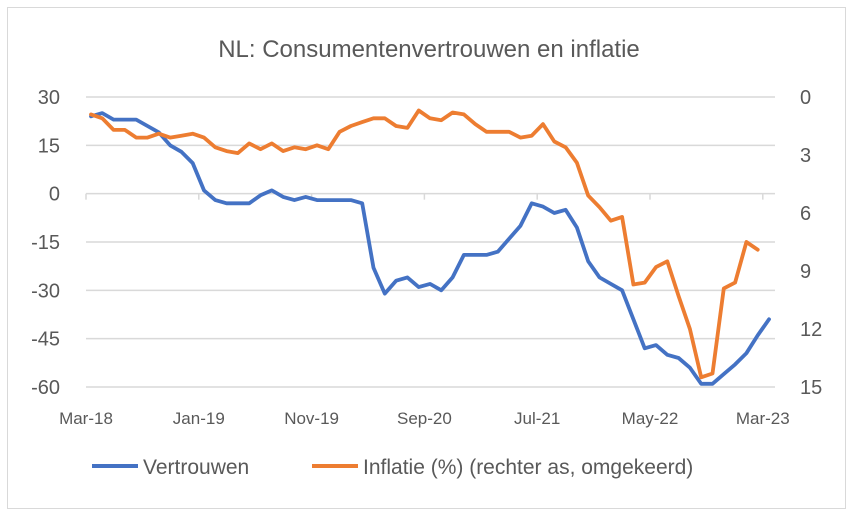 The height and width of the screenshot is (520, 858). I want to click on x-tick-label: Nov-19, so click(311, 418).